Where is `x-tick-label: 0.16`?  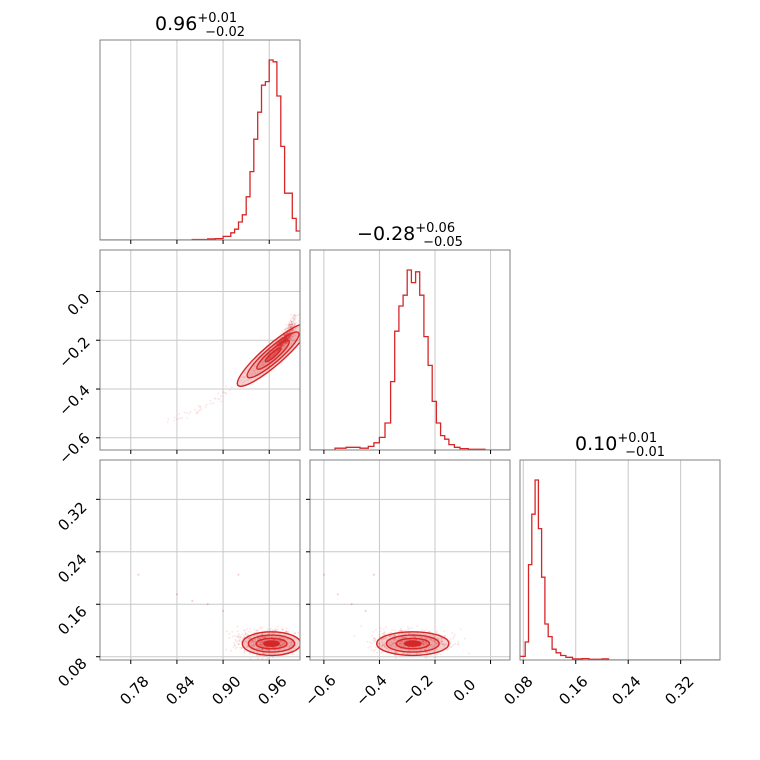
x-tick-label: 0.16 is located at coordinates (573, 690).